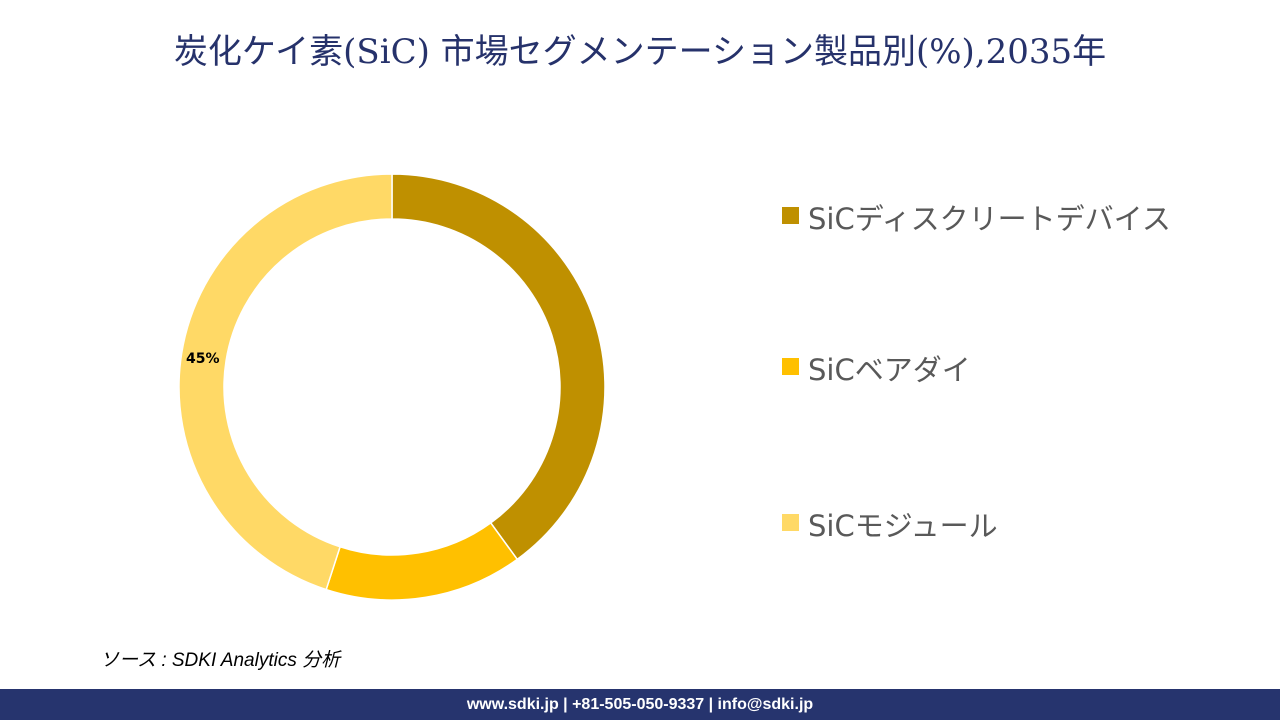 The width and height of the screenshot is (1280, 720). What do you see at coordinates (980, 370) in the screenshot?
I see `legend-item-bare-die: SiCベアダイ` at bounding box center [980, 370].